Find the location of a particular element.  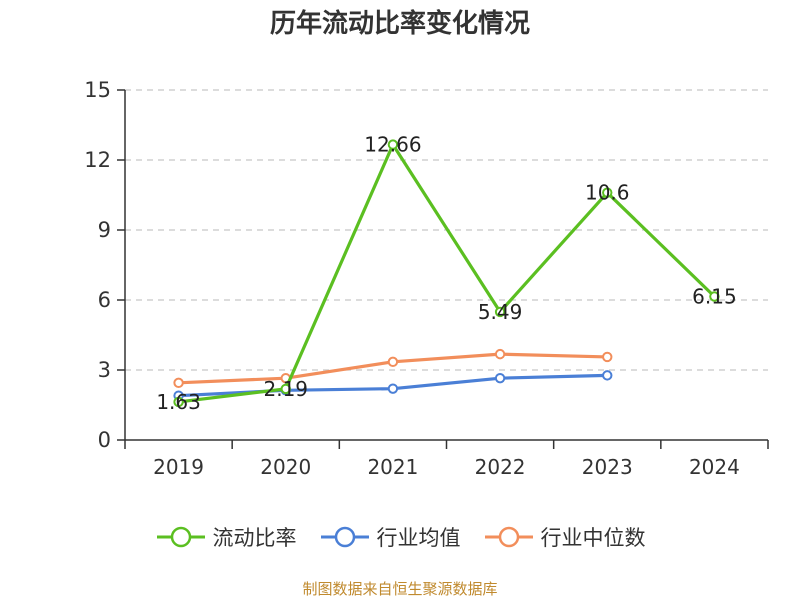

legend: 流动比率 行业均值 行业中位数 is located at coordinates (400, 537).